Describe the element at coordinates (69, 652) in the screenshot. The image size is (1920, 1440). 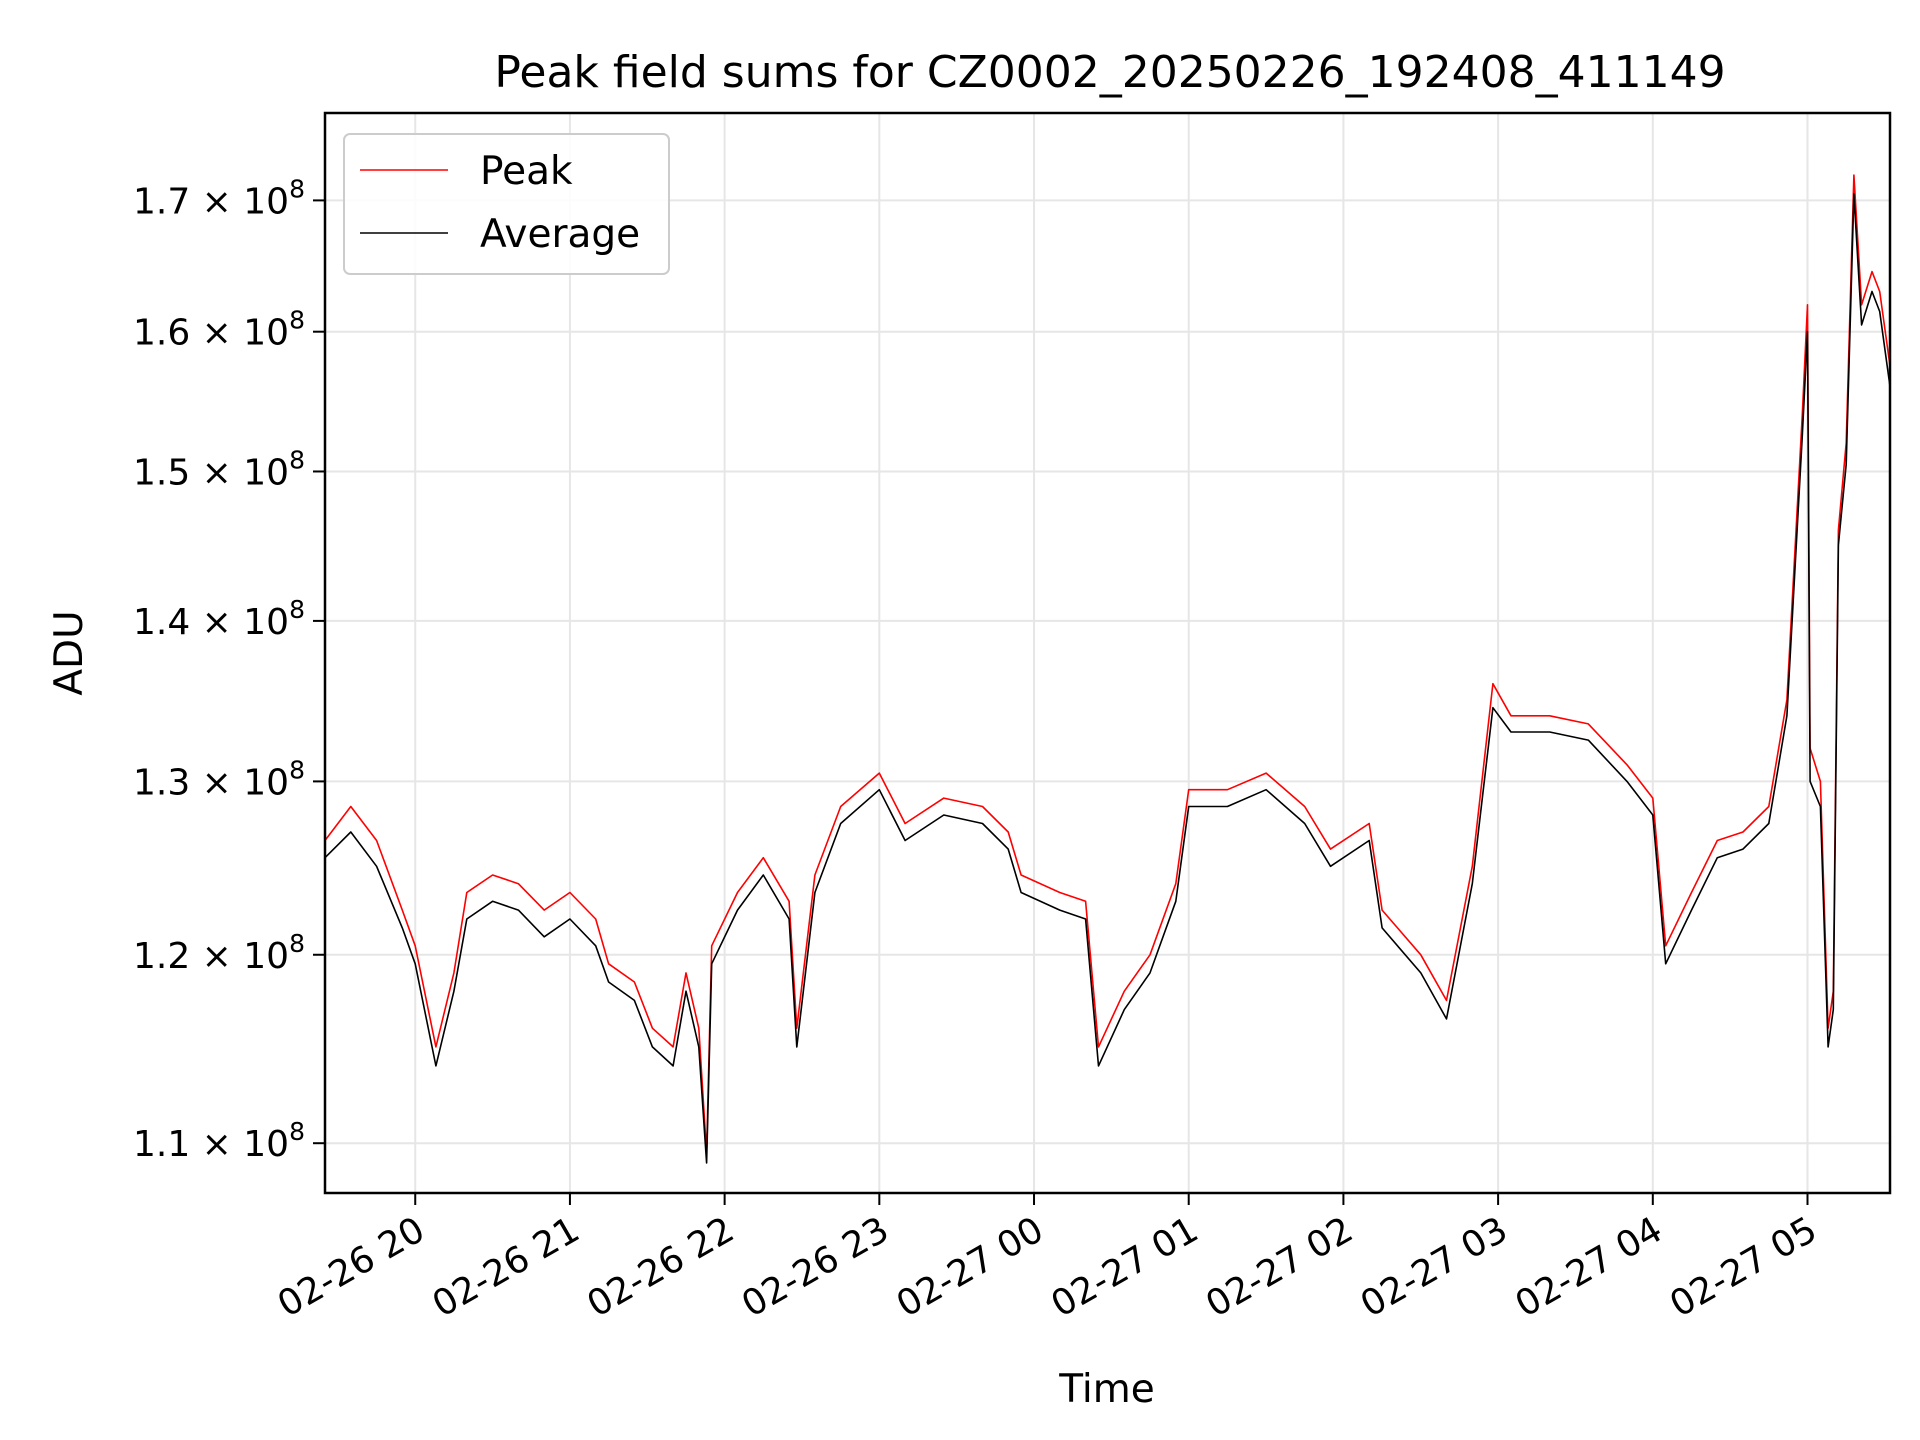
I see `y-axis-label: ADU` at that location.